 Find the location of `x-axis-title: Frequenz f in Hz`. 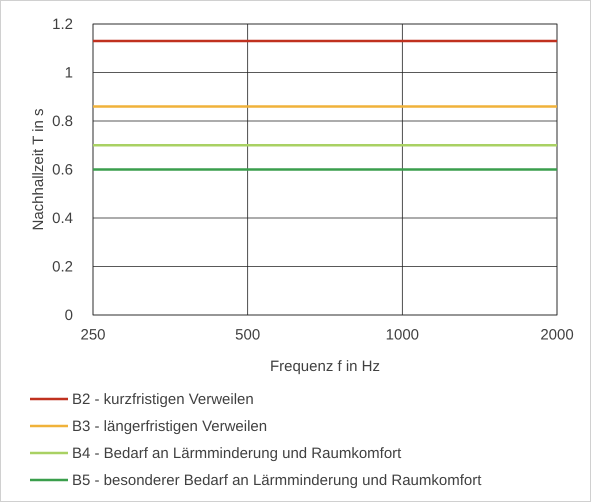

x-axis-title: Frequenz f in Hz is located at coordinates (325, 366).